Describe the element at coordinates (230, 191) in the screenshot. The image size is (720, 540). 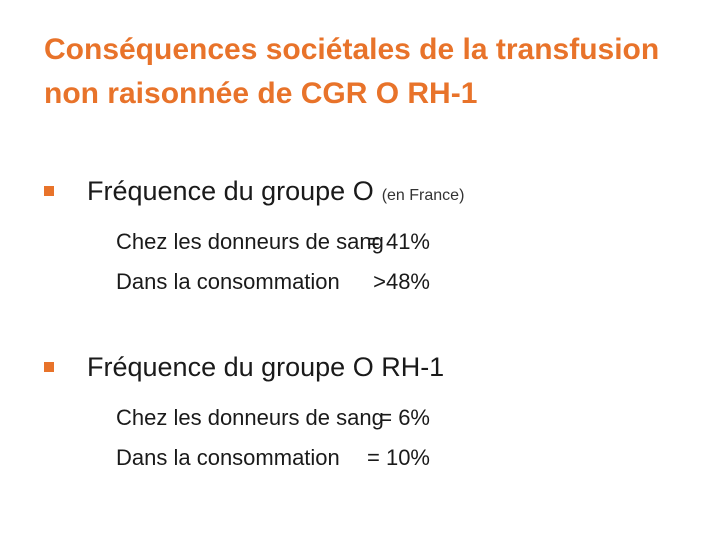
I see `bullet-heading-text: Fréquence du groupe O` at that location.